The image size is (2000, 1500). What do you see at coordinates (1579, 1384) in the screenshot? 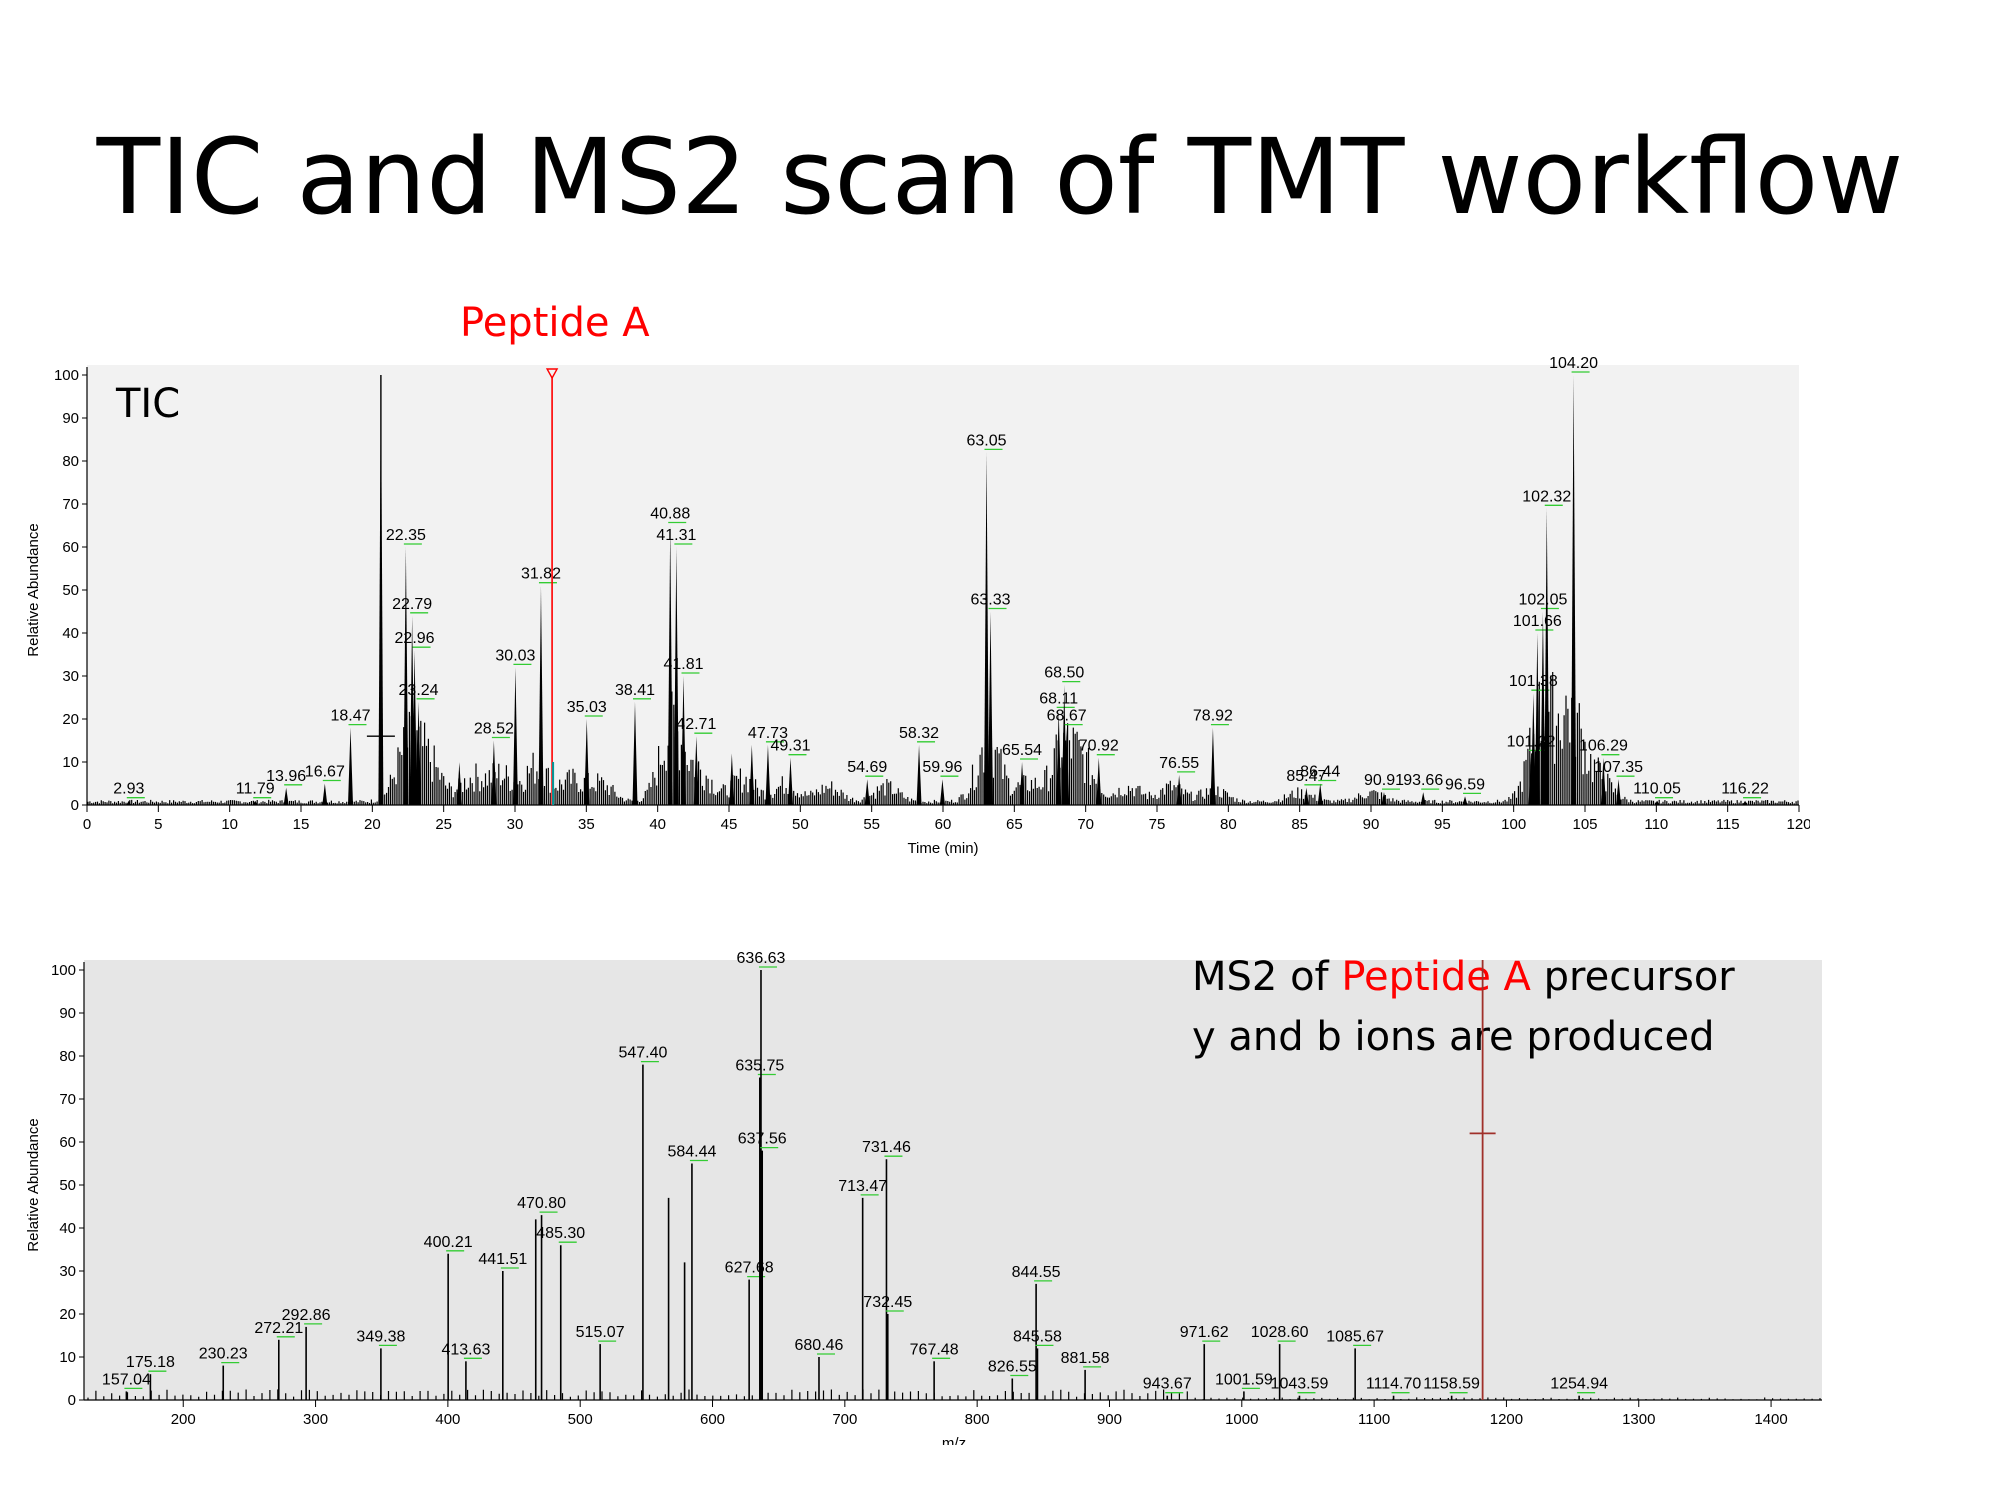
I see `peak-label: 1254.94` at bounding box center [1579, 1384].